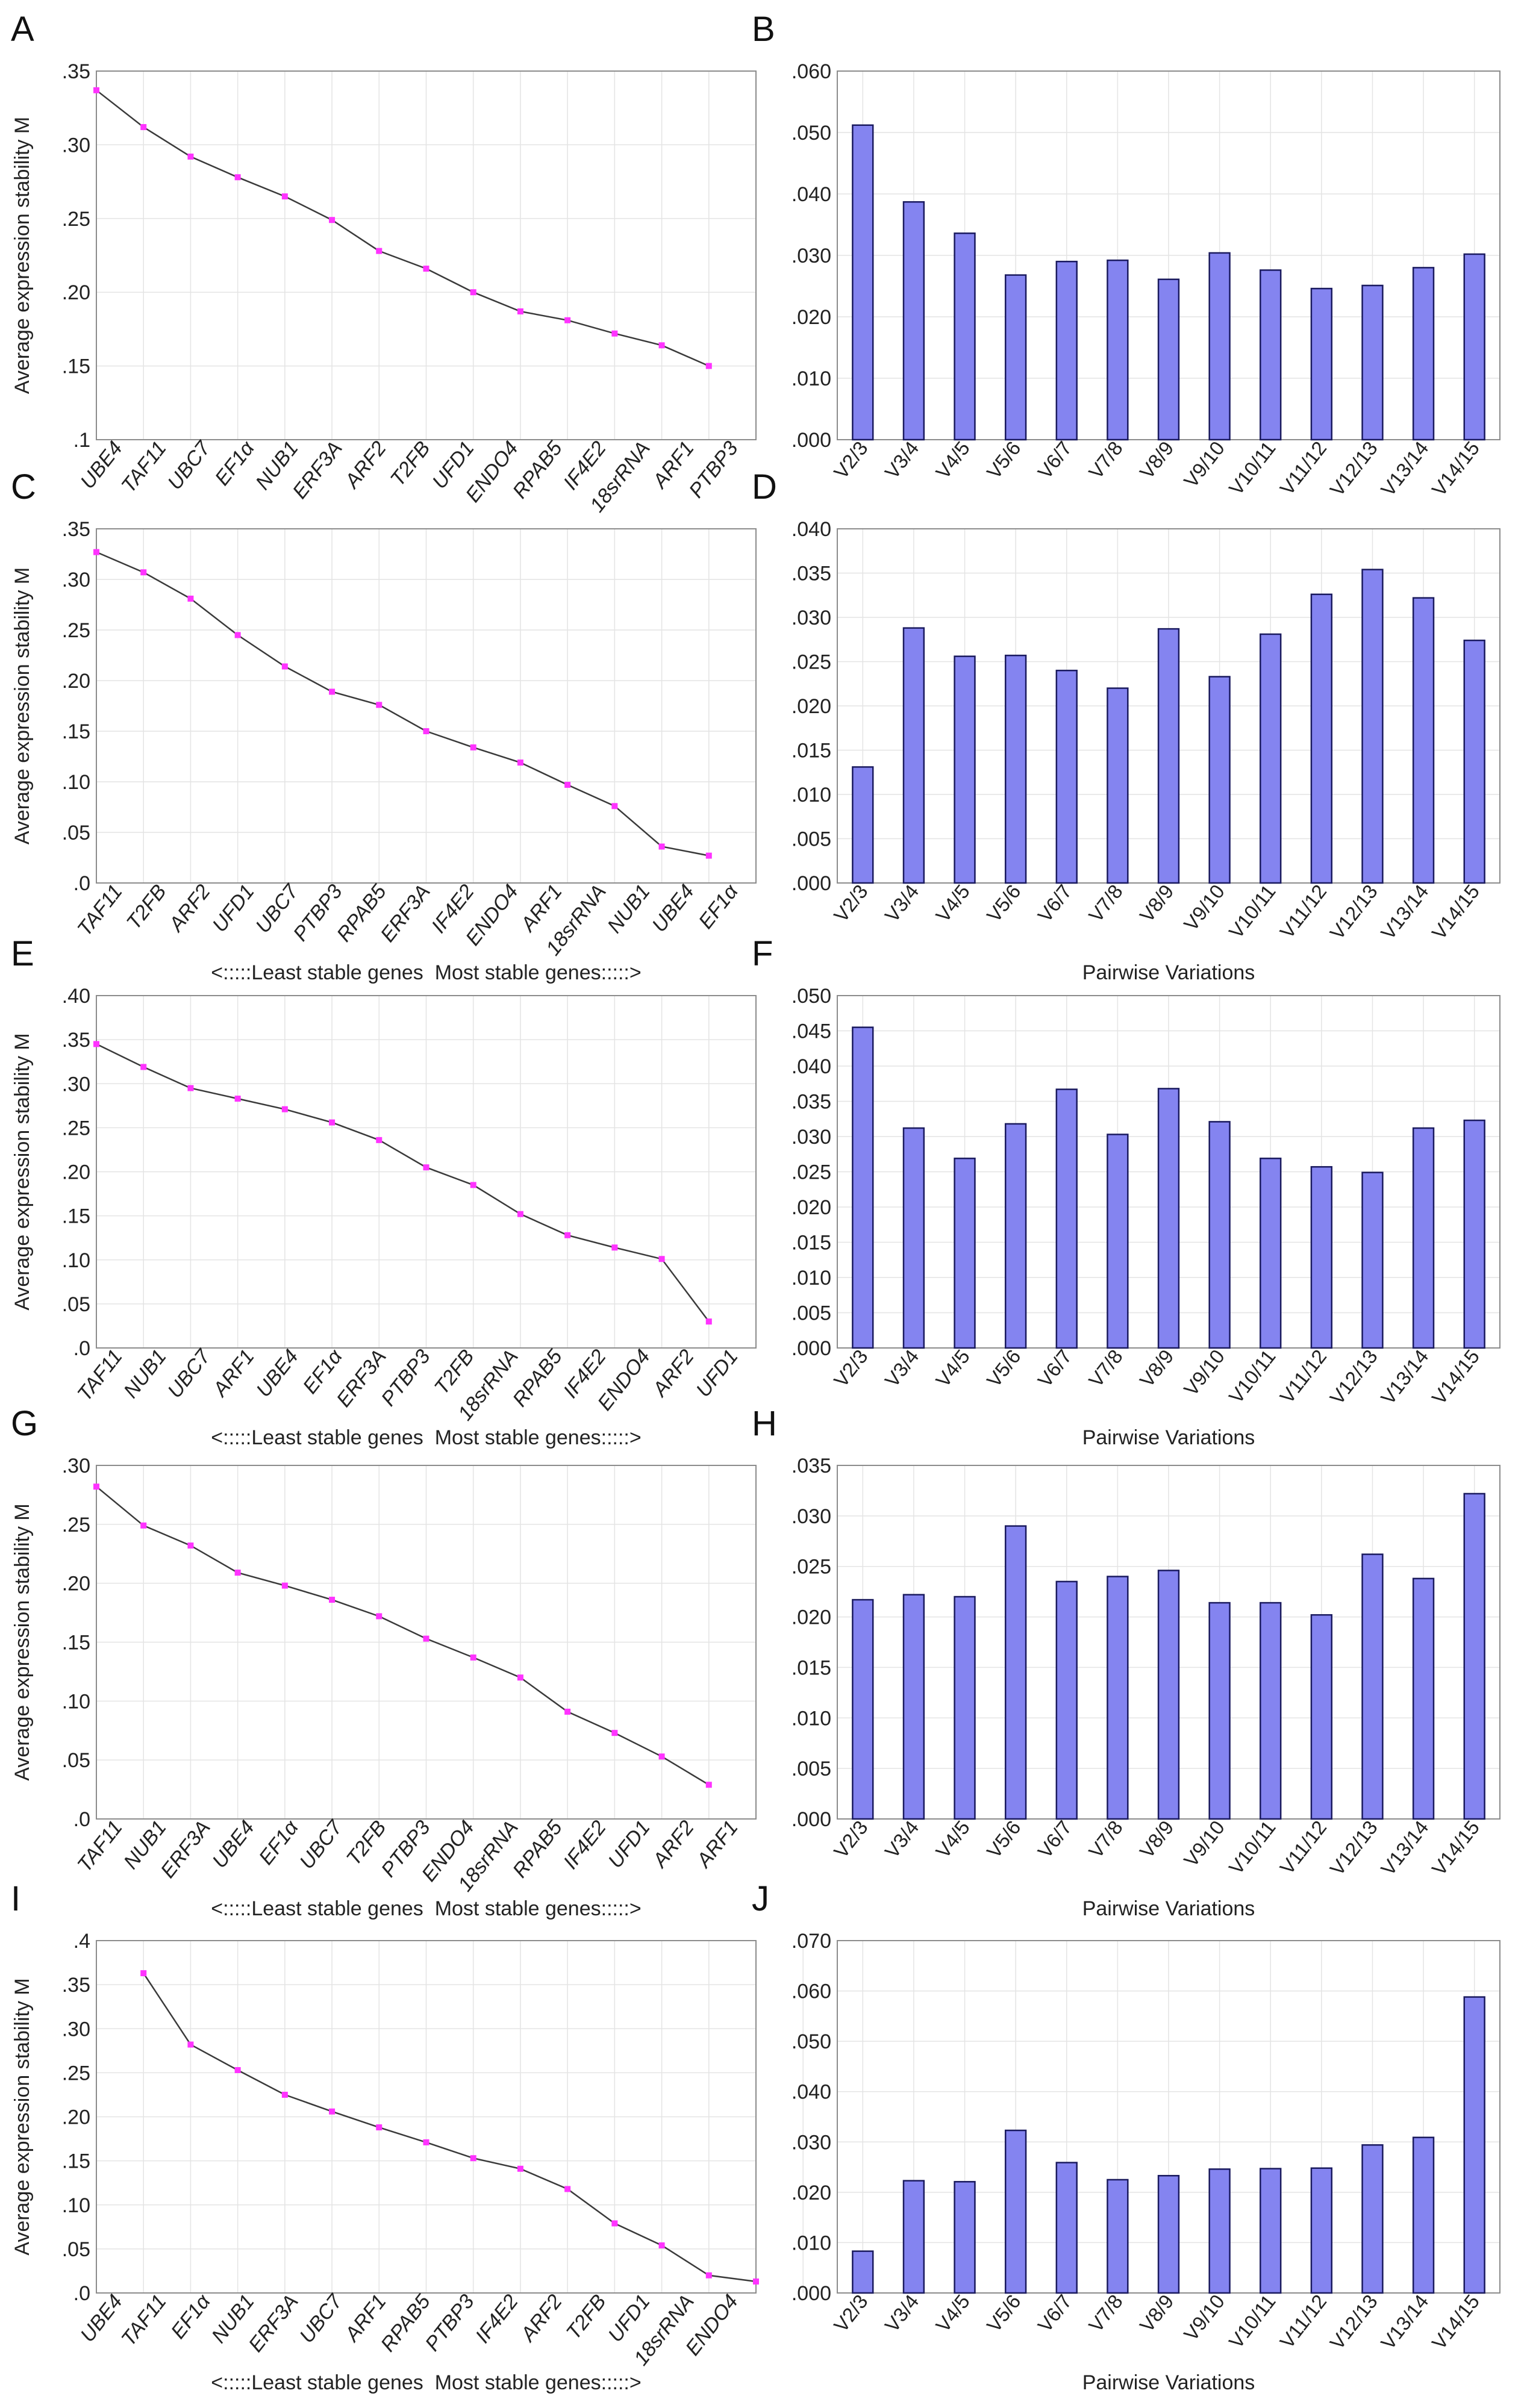 The image size is (1527, 2408). I want to click on pairwise-label: V5/6, so click(1003, 1839).